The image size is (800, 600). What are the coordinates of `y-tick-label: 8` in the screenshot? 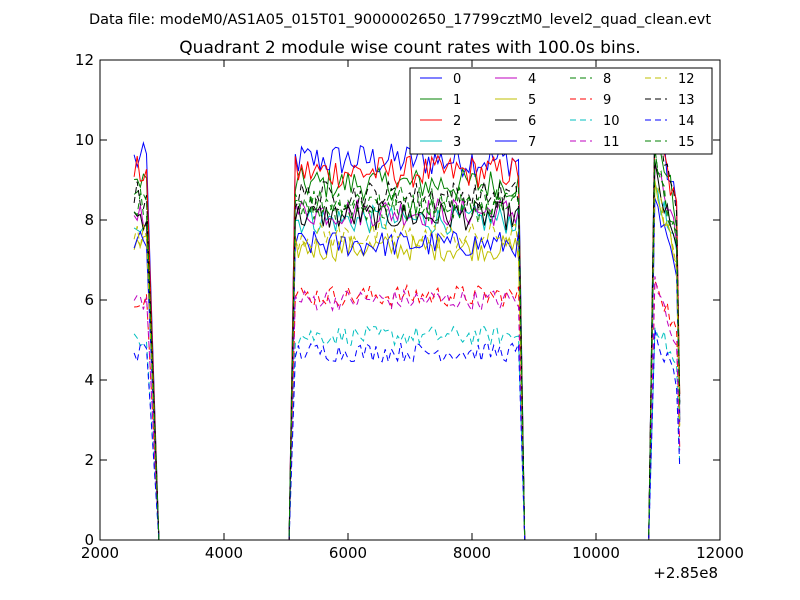 It's located at (89, 220).